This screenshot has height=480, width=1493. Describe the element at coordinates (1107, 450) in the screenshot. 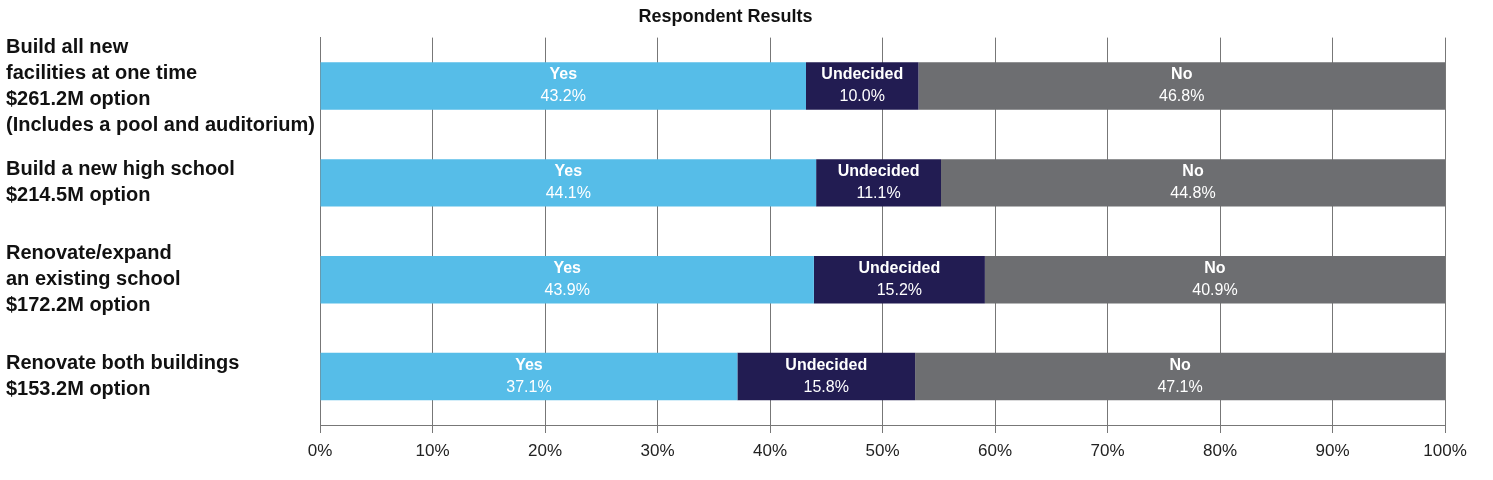

I see `x-tick-label: 70%` at that location.